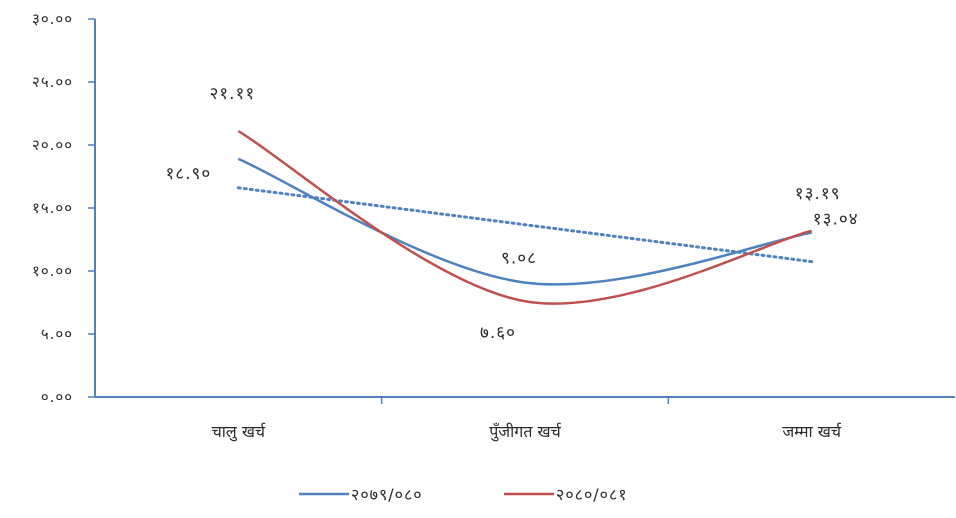  I want to click on y-tick-label: ०.००, so click(57, 397).